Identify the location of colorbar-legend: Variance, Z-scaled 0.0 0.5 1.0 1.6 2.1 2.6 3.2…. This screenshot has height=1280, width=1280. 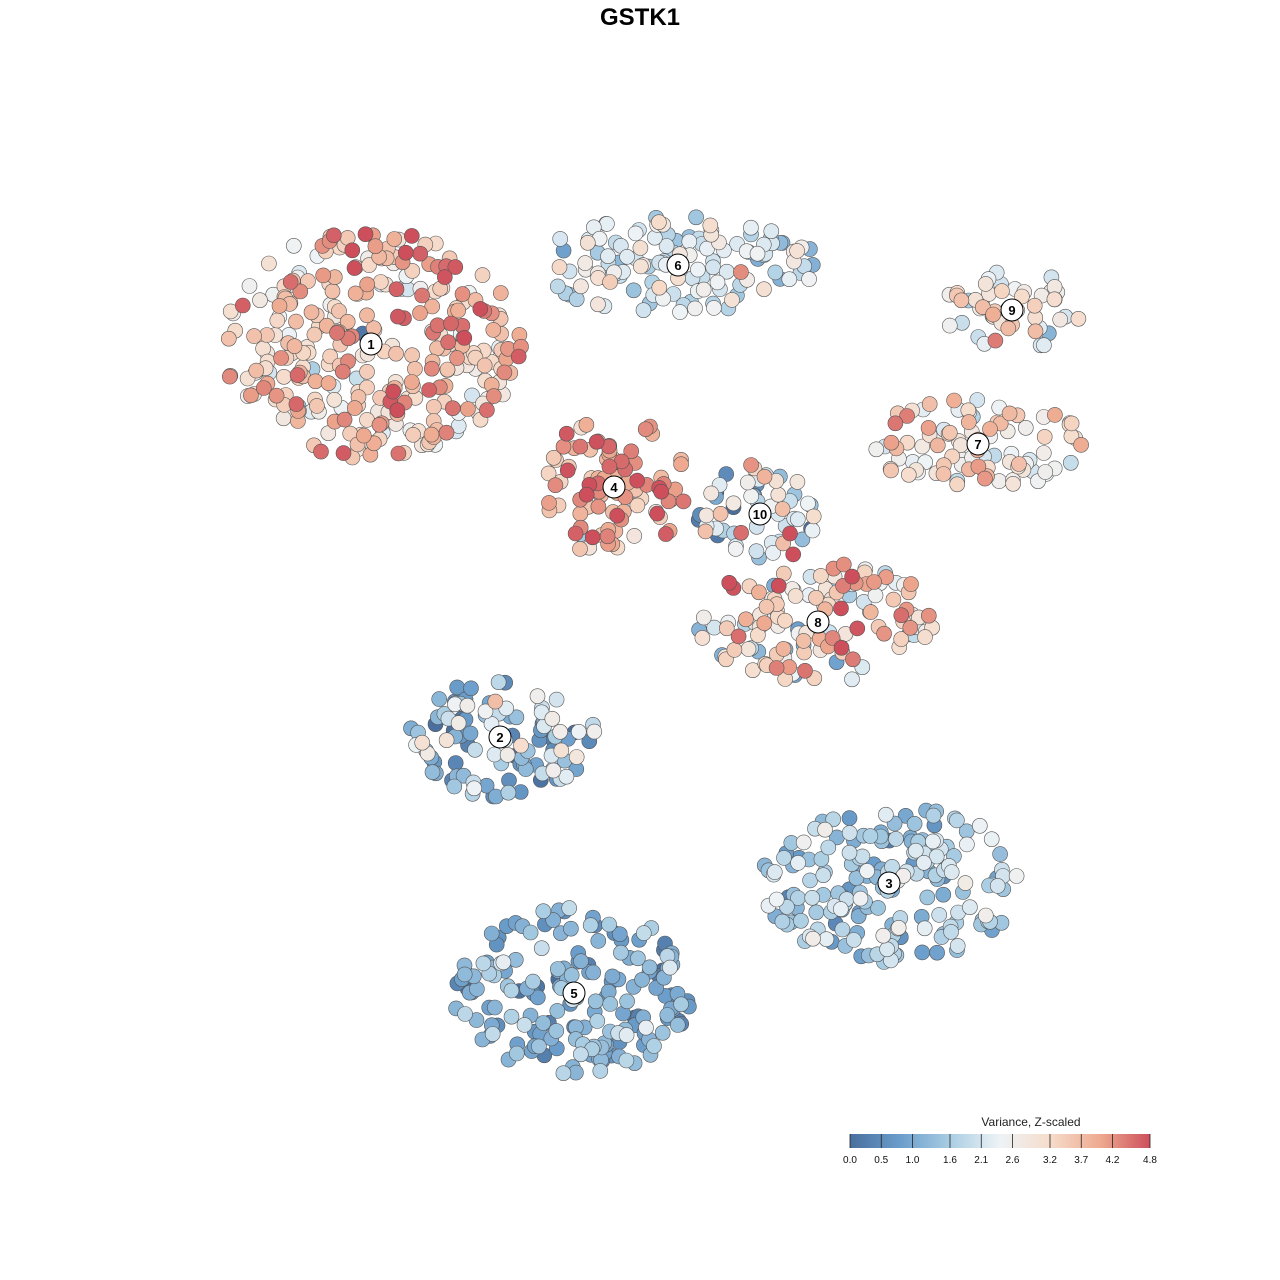
(1000, 1140).